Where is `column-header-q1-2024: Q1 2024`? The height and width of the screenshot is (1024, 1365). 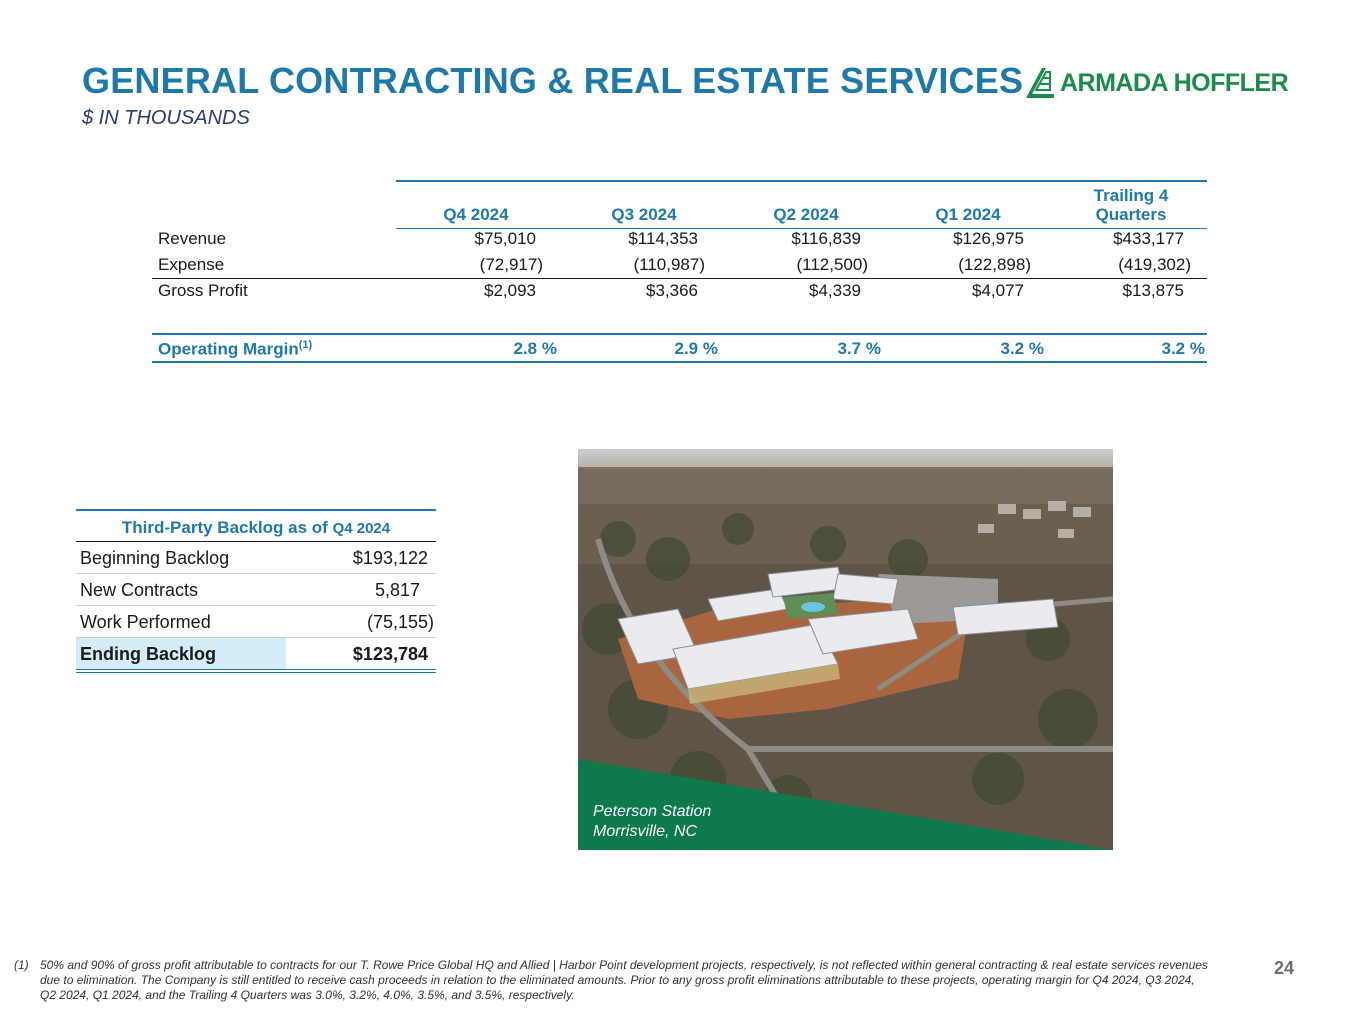
column-header-q1-2024: Q1 2024 is located at coordinates (968, 214).